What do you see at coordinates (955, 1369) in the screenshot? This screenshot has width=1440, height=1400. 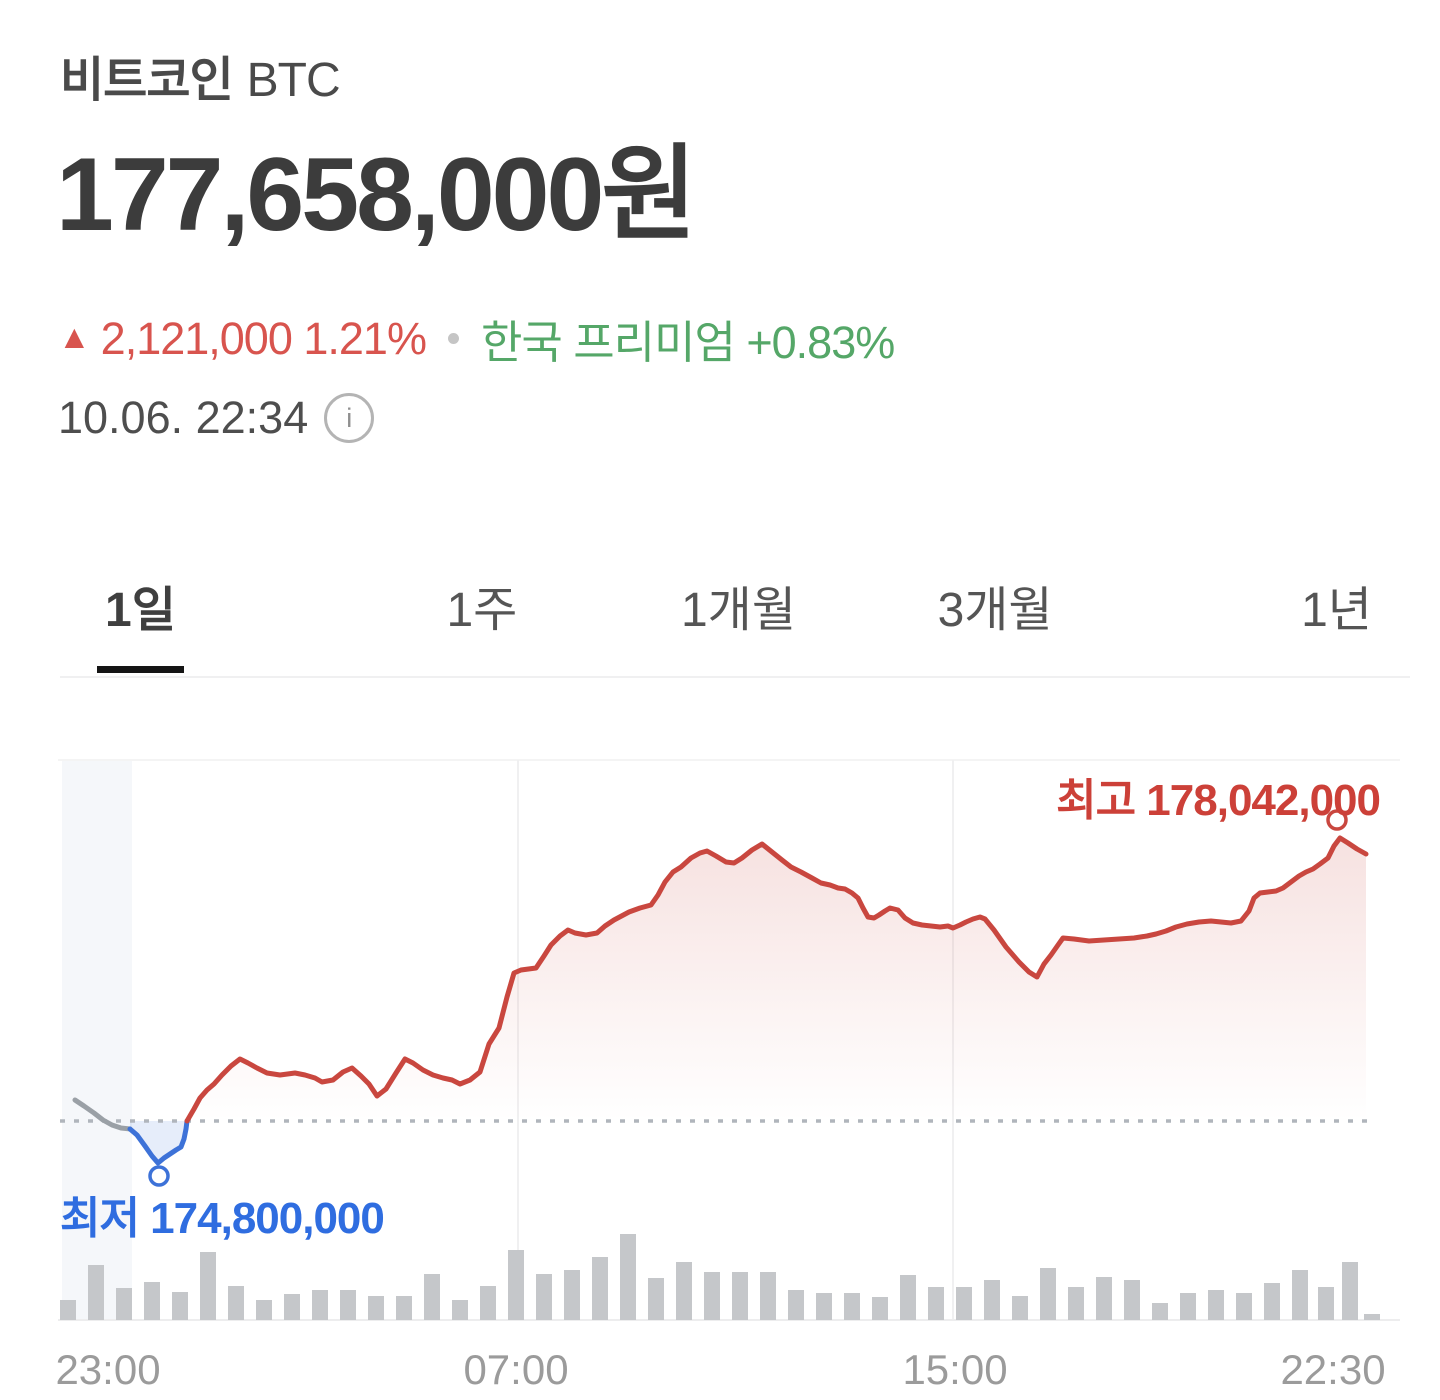 I see `x-tick-15-00: 15:00` at bounding box center [955, 1369].